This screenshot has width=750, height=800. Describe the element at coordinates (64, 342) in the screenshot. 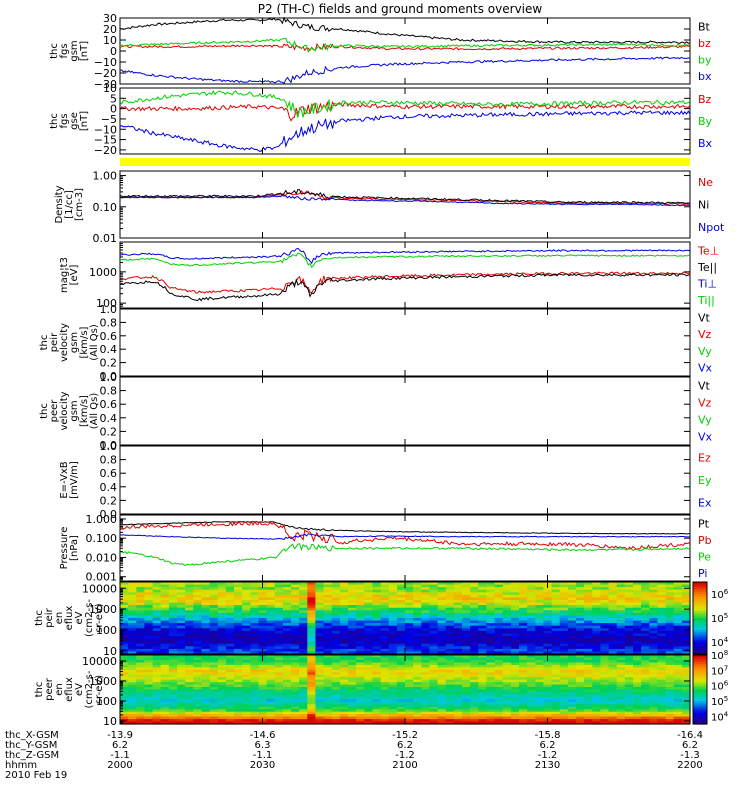

I see `y-axis-label-line: velocity` at that location.